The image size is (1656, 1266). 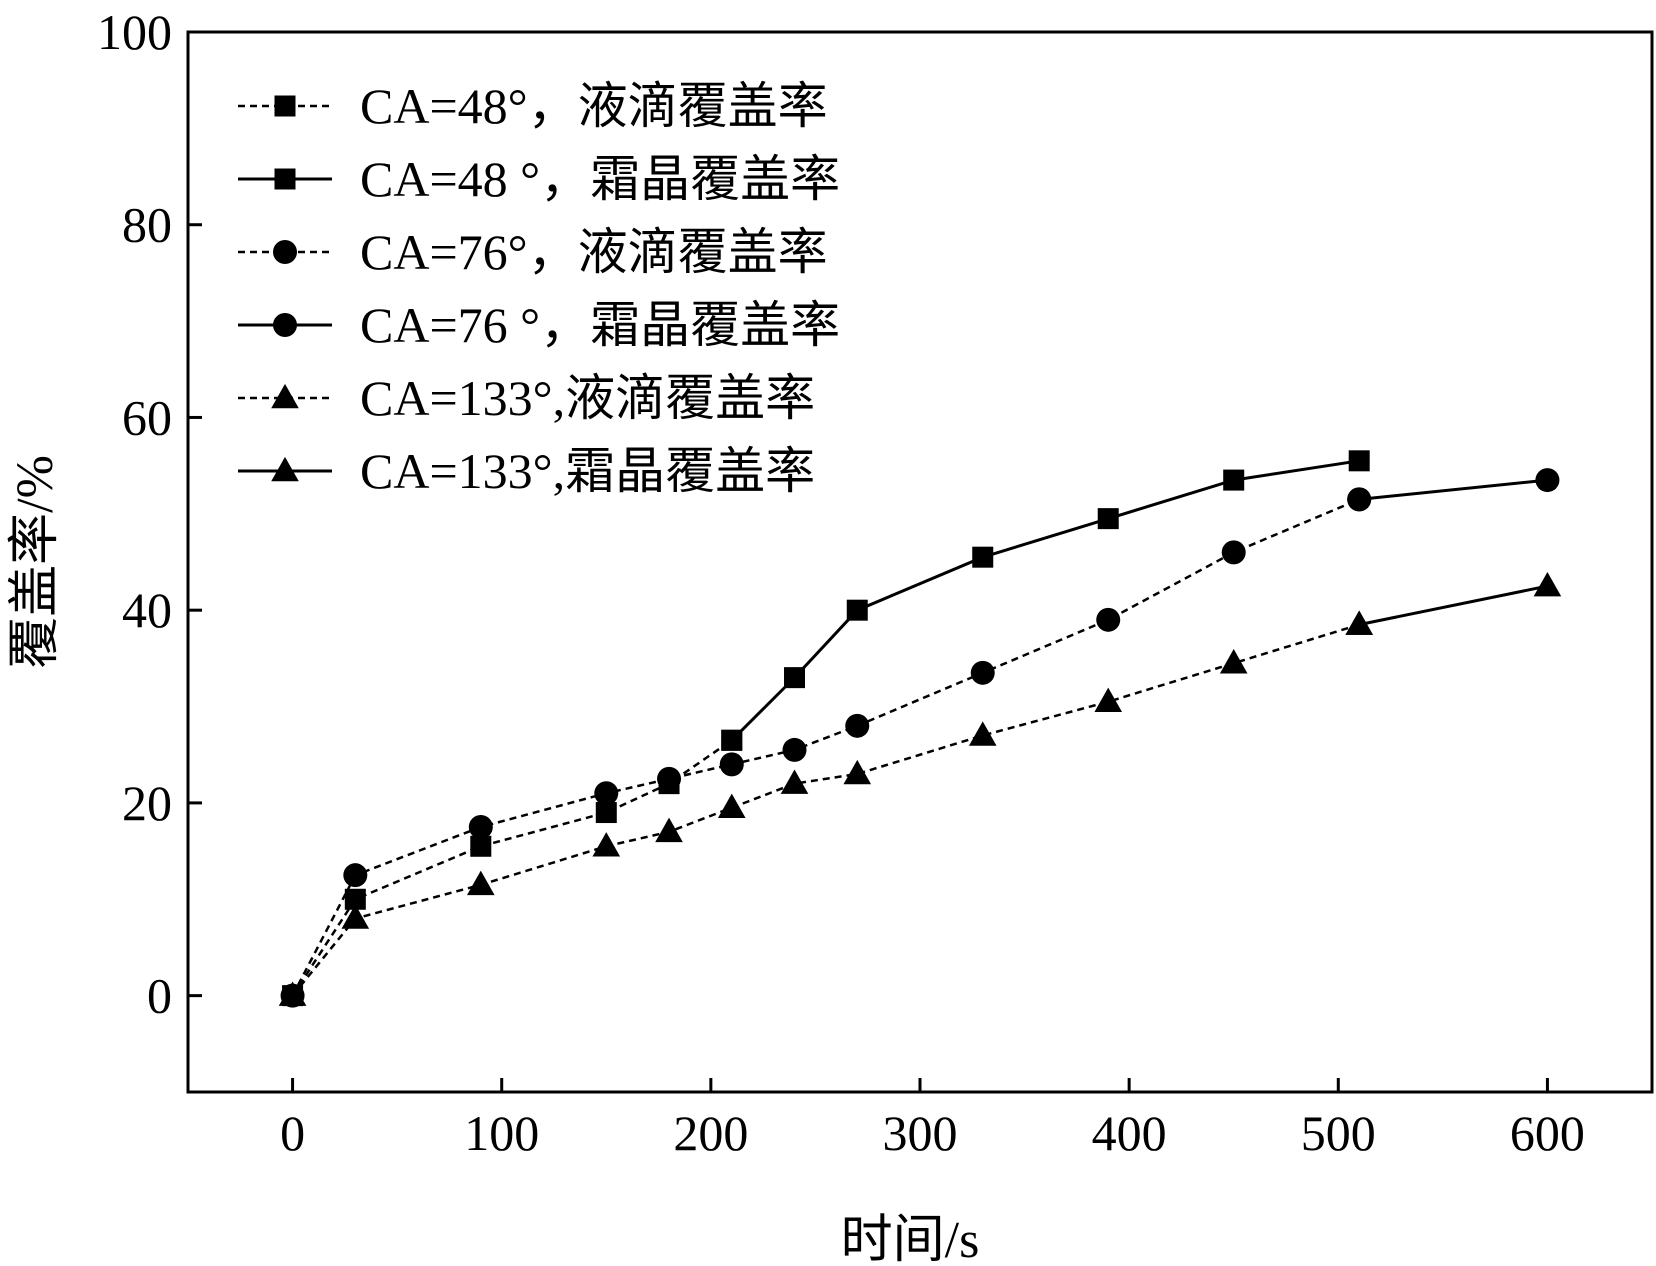 What do you see at coordinates (147, 225) in the screenshot?
I see `y-tick-label: 80` at bounding box center [147, 225].